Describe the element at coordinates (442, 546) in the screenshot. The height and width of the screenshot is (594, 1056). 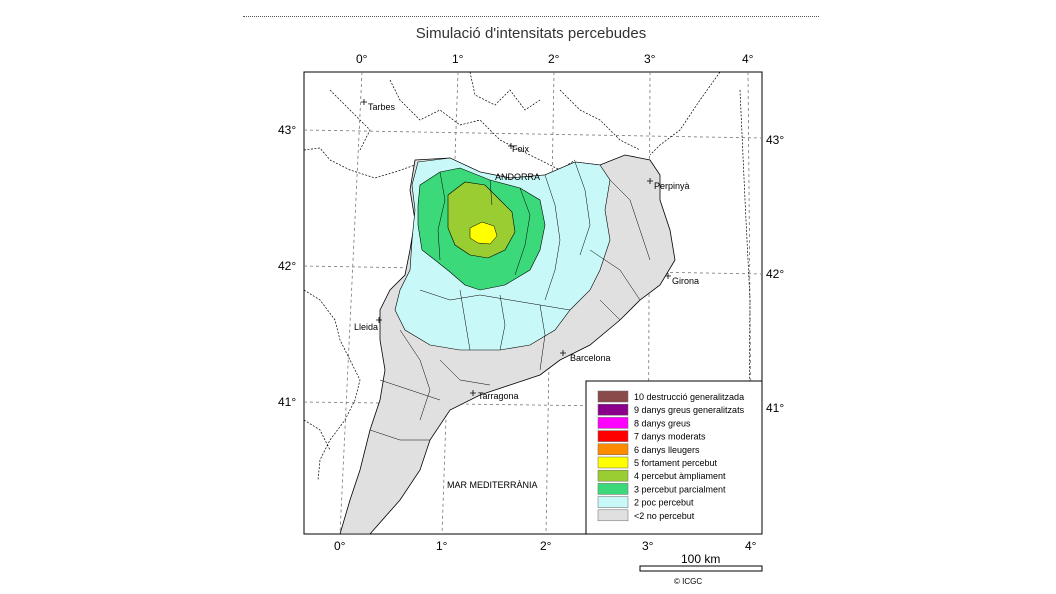
I see `lon-bottom-1: 1°` at that location.